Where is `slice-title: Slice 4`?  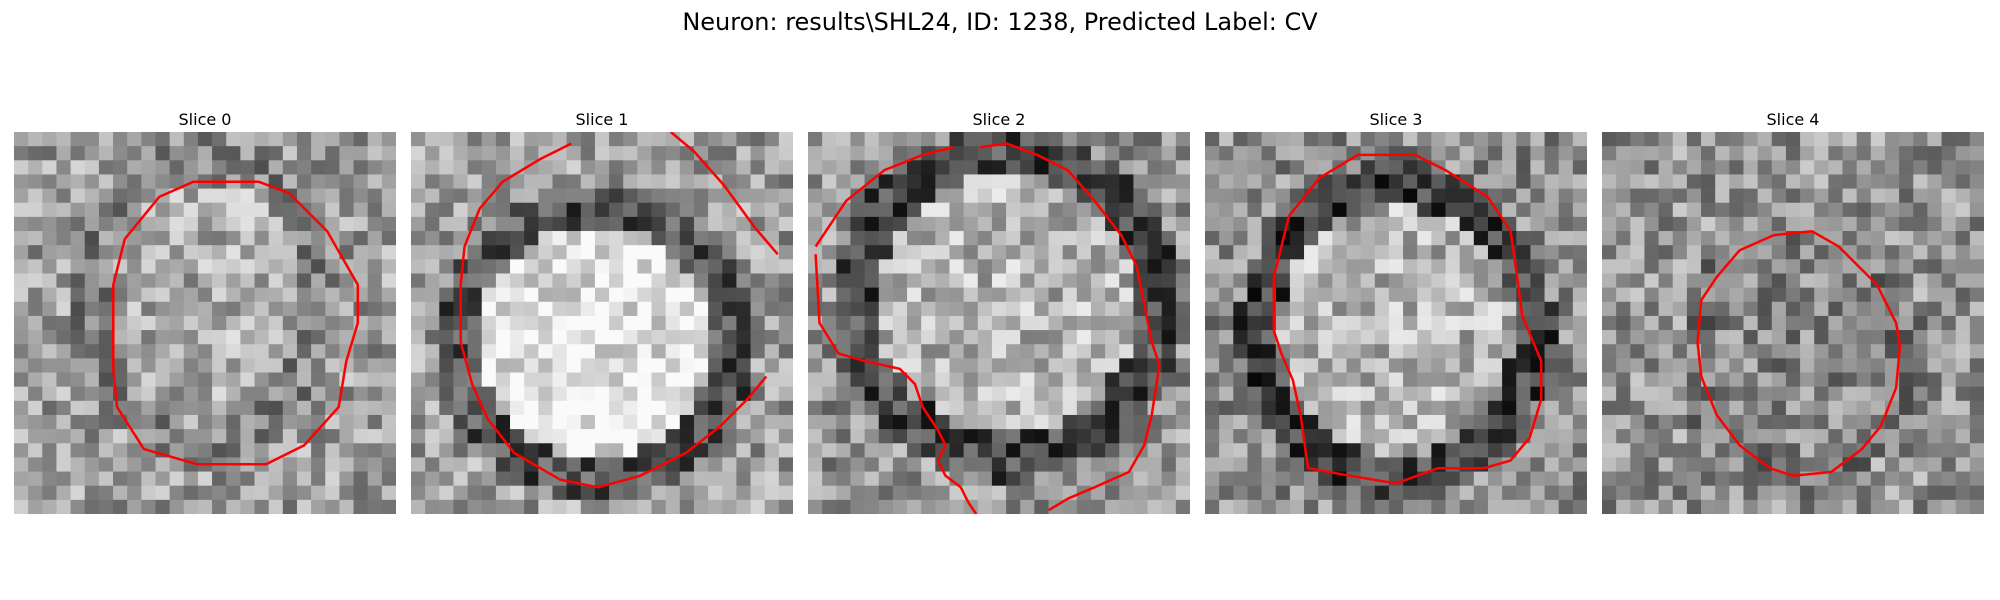
slice-title: Slice 4 is located at coordinates (1793, 119).